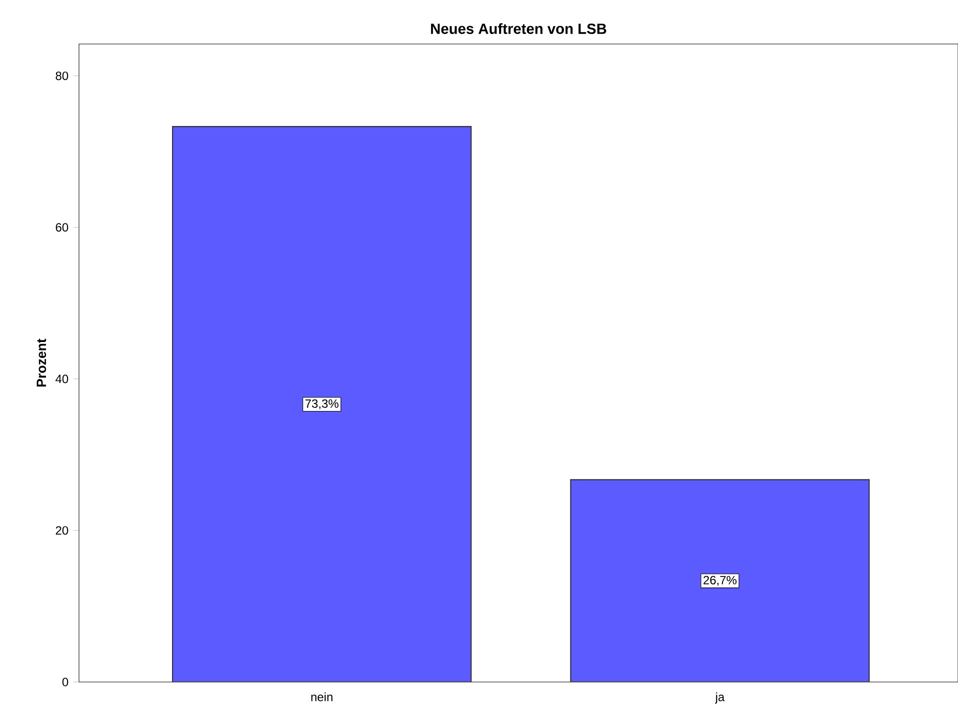  Describe the element at coordinates (41, 362) in the screenshot. I see `y-axis-title: Prozent` at that location.